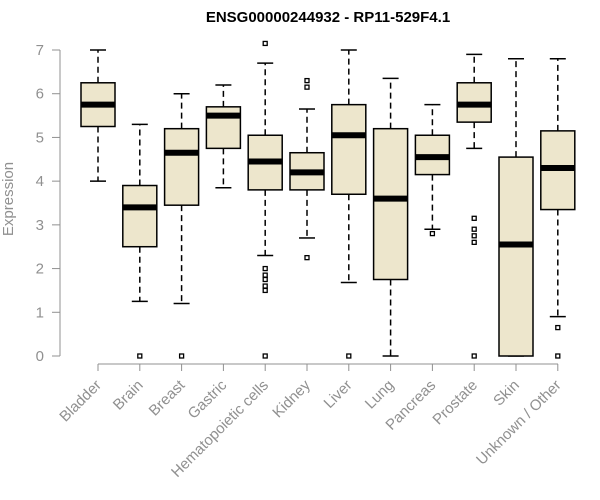  I want to click on y-tick-label: 0, so click(40, 356).